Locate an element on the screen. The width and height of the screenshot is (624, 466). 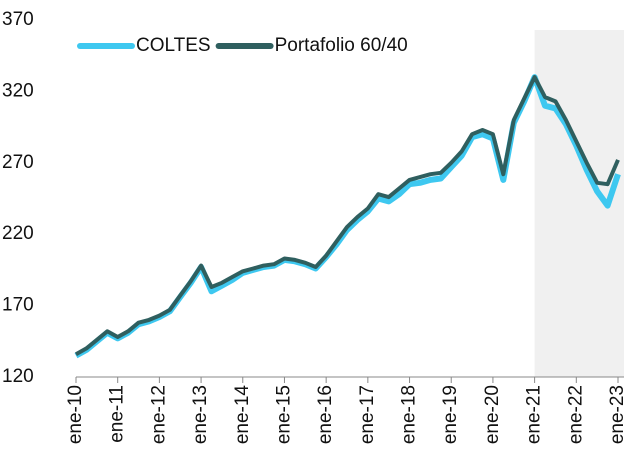
x-tick-label: ene-21 is located at coordinates (534, 414).